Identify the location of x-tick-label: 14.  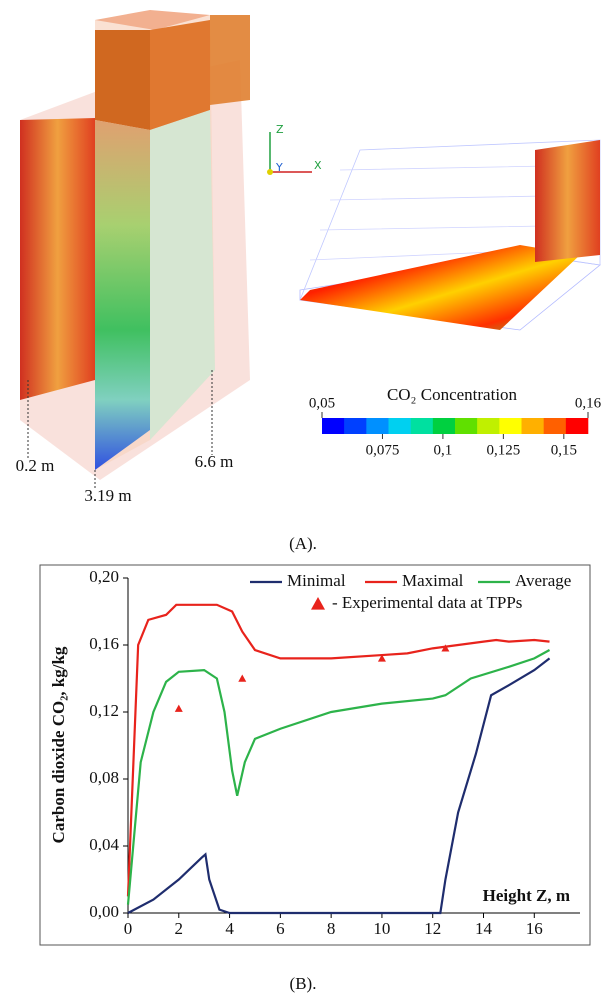
(484, 928).